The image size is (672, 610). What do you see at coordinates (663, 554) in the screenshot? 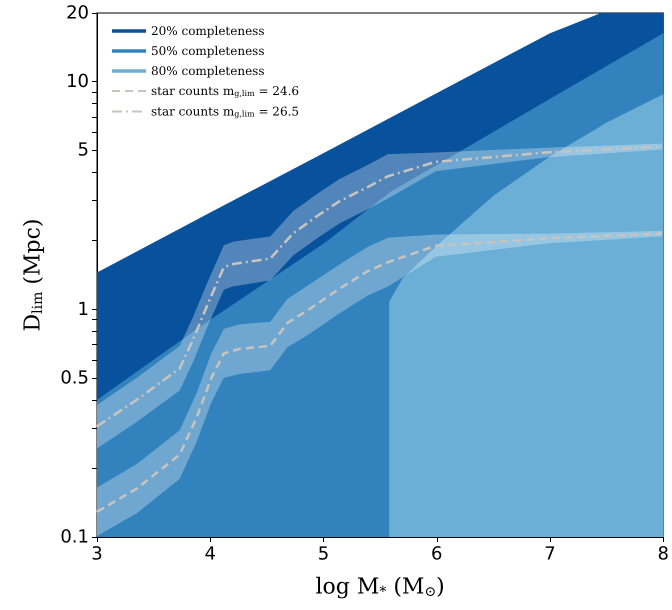
I see `x-tick-label: 8` at bounding box center [663, 554].